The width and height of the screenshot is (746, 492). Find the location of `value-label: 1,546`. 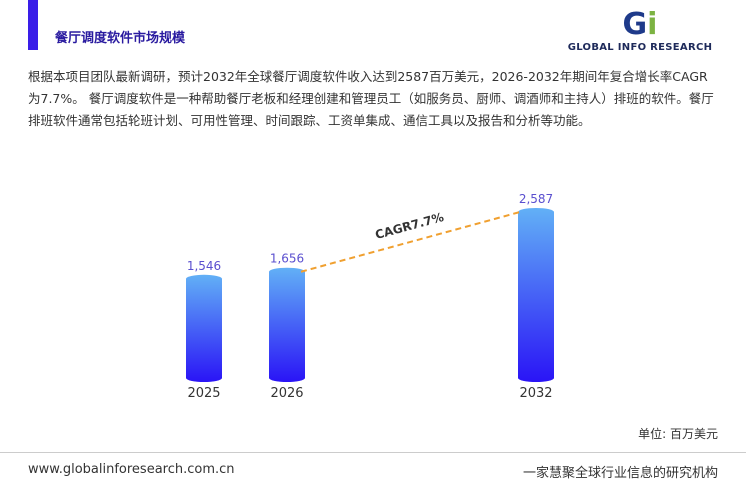

value-label: 1,546 is located at coordinates (204, 266).